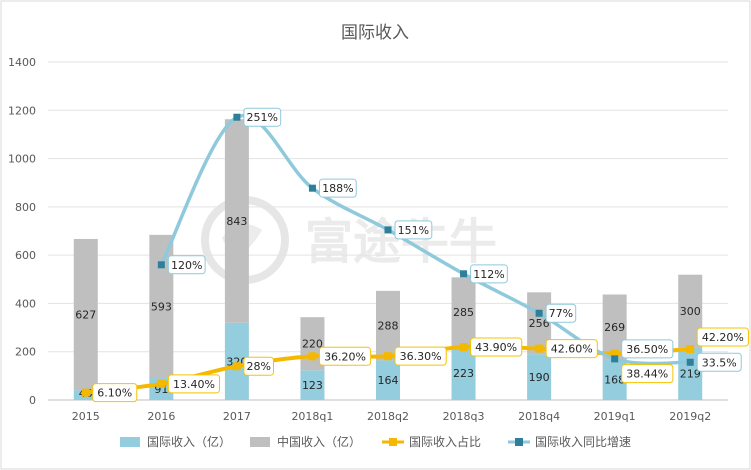 The width and height of the screenshot is (751, 470). Describe the element at coordinates (445, 441) in the screenshot. I see `legend-label: 国际收入占比` at that location.